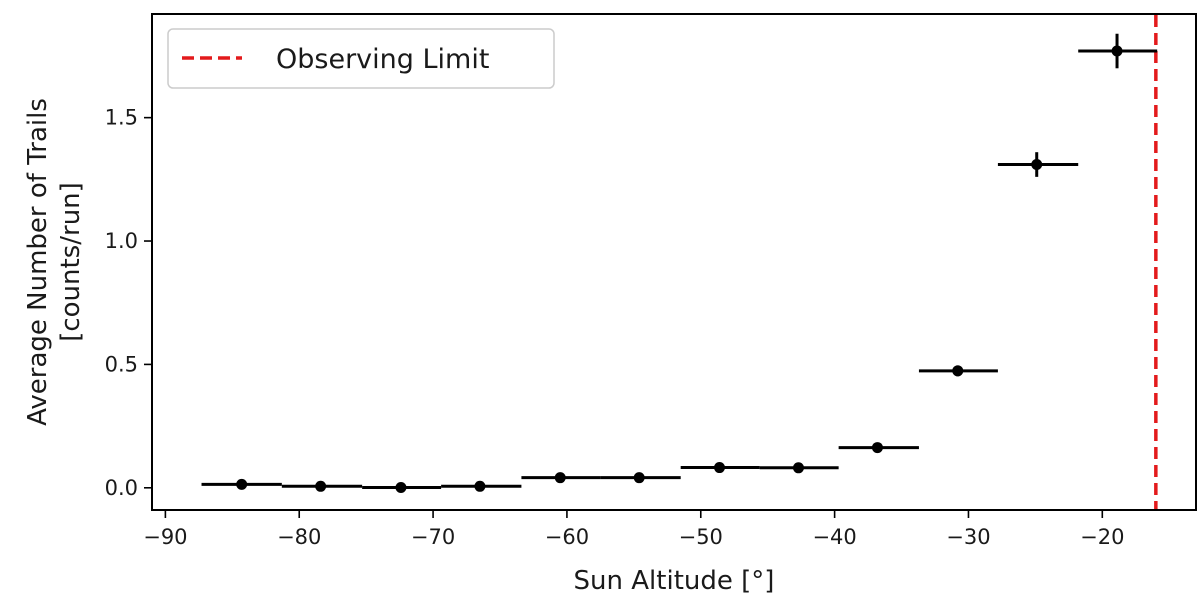  What do you see at coordinates (633, 529) in the screenshot?
I see `x-axis: −90 −80 −70 −60 −50 −40 −30 −20` at bounding box center [633, 529].